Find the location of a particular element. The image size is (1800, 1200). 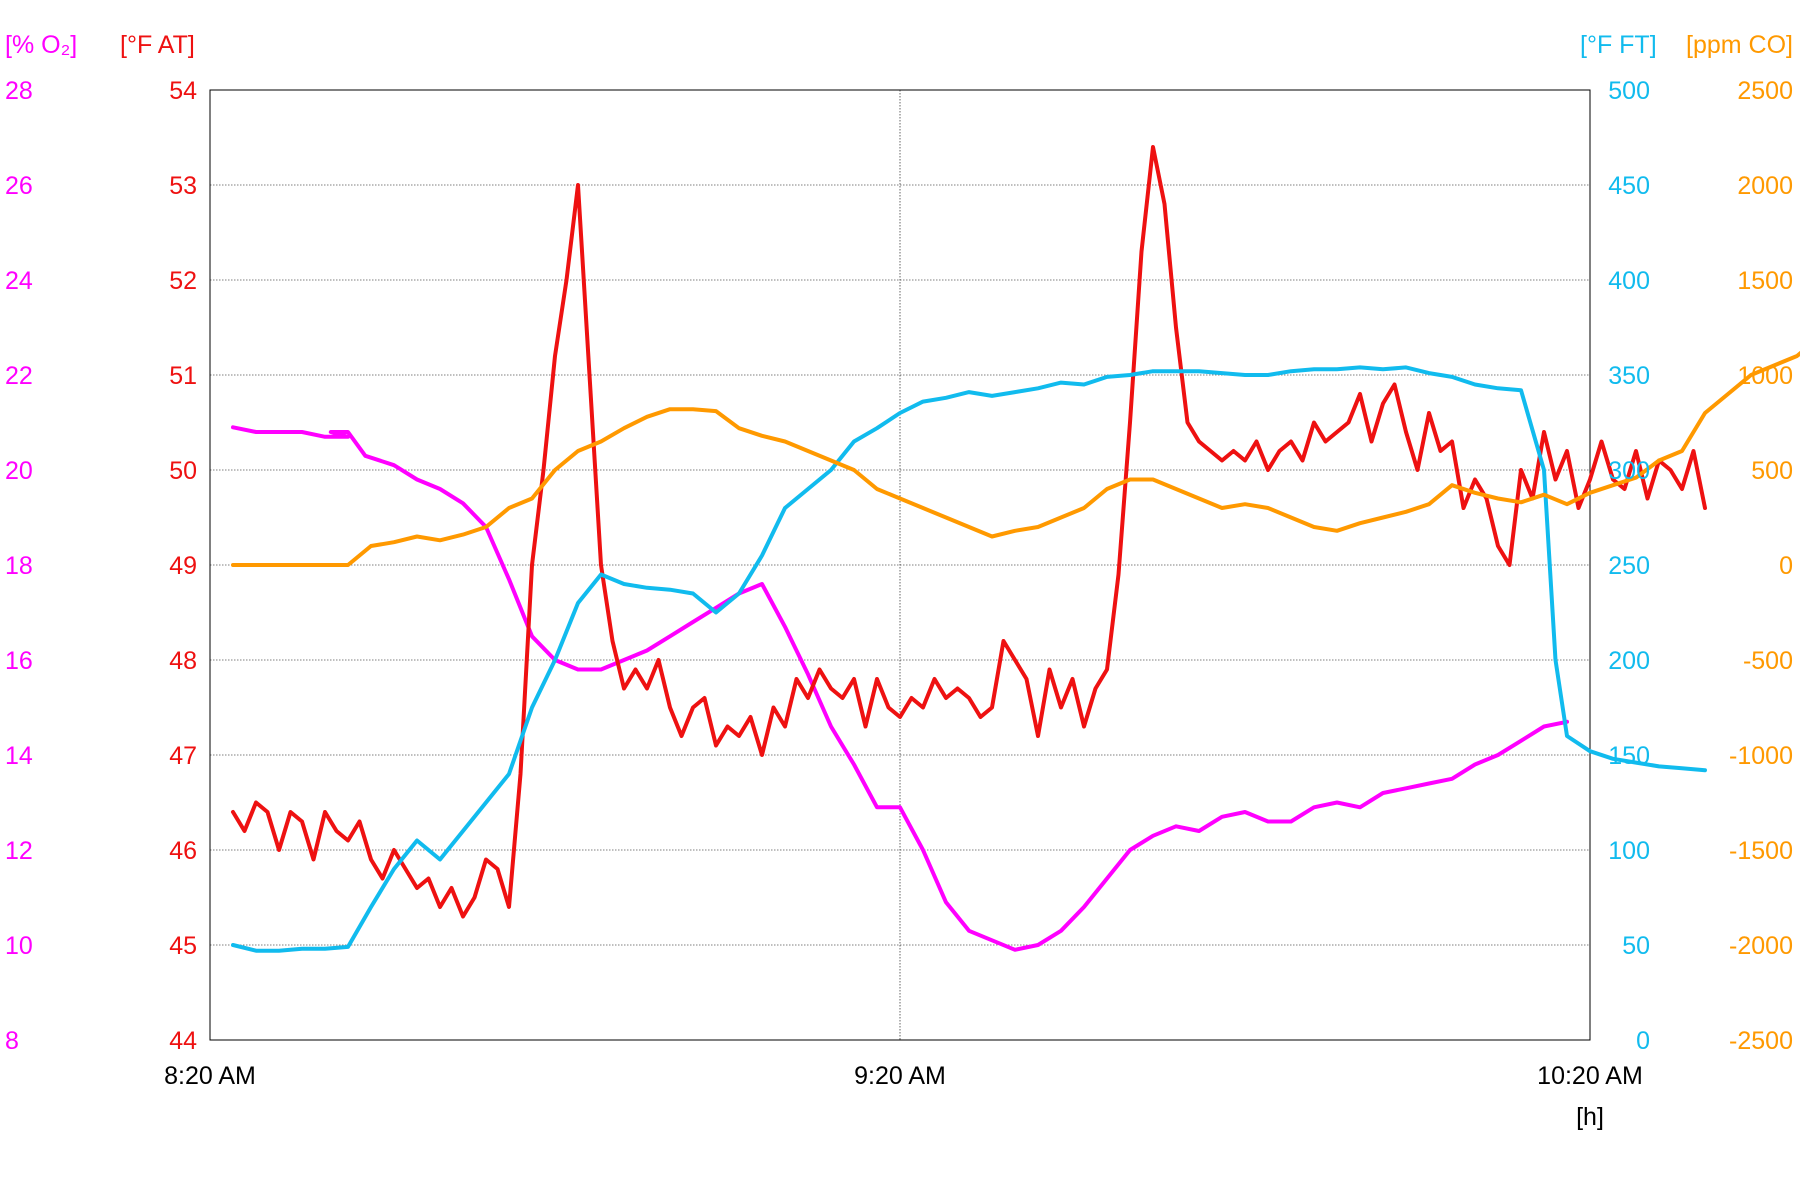

at-tick-label: 53 is located at coordinates (183, 186).